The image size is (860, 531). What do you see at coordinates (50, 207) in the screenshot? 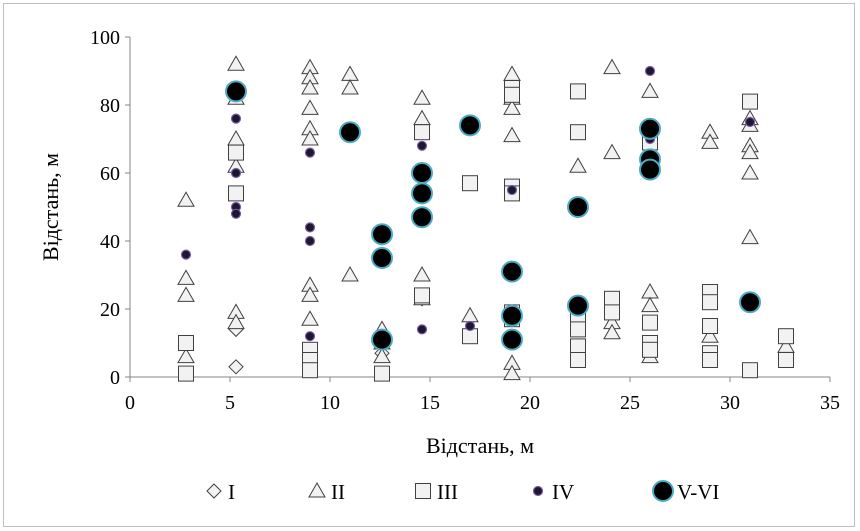
I see `y-axis-title: Відстань, м` at bounding box center [50, 207].